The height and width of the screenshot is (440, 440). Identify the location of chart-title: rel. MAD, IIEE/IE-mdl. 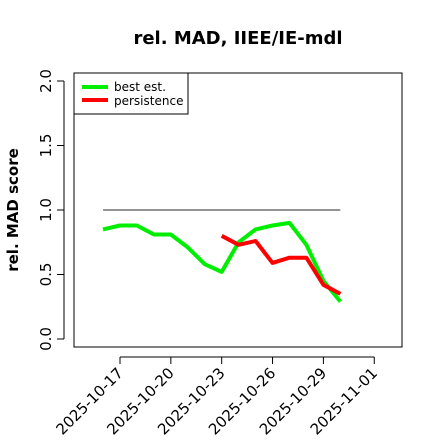
(237, 38).